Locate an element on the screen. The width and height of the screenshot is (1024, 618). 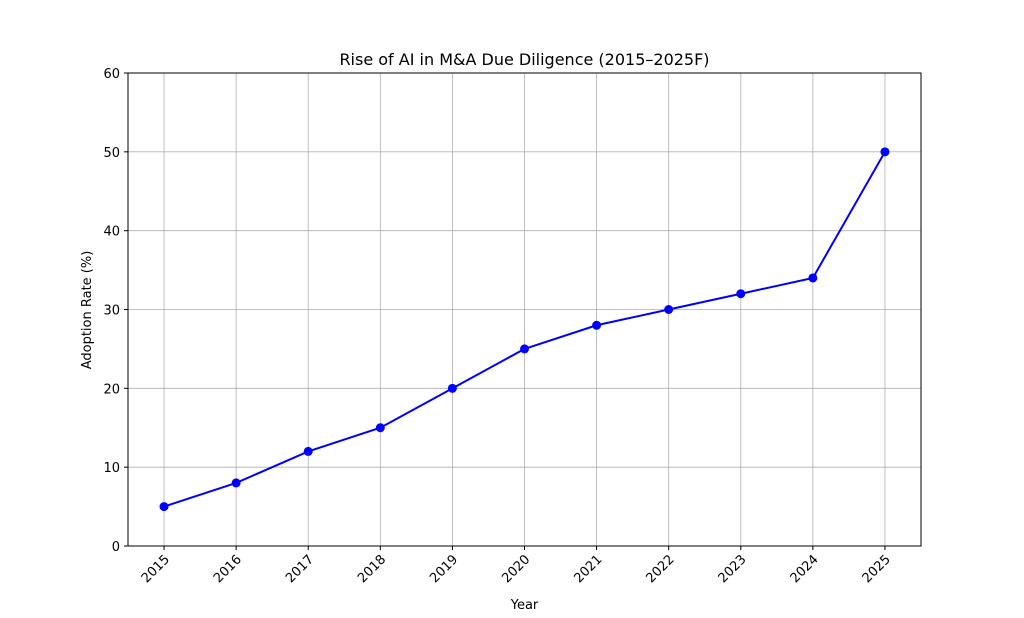
x-tick-label: 2018 is located at coordinates (372, 569).